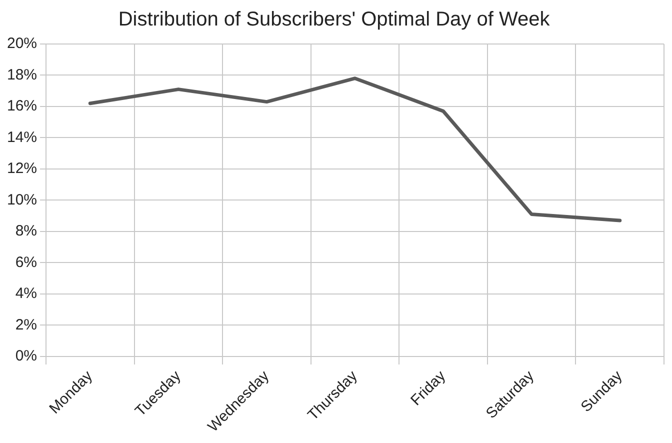 The width and height of the screenshot is (672, 443). Describe the element at coordinates (26, 262) in the screenshot. I see `y-tick-label: 6%` at that location.